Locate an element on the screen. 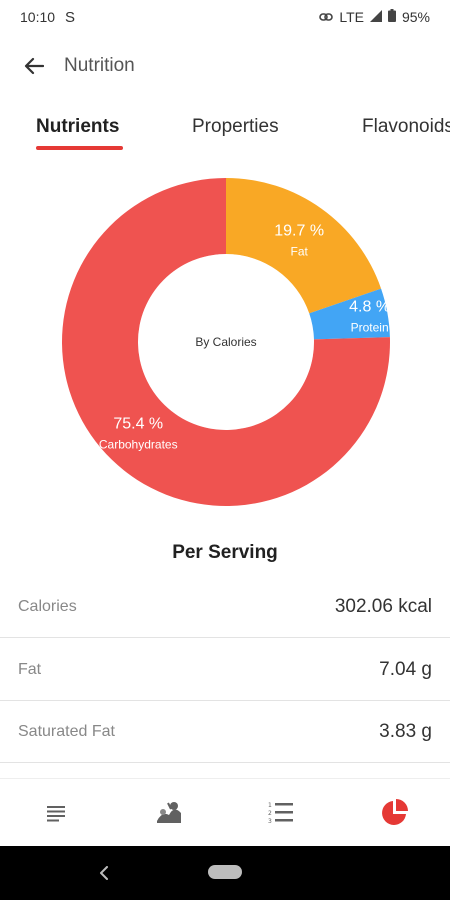 This screenshot has width=450, height=900. nutrient-row: Fat 7.04 g is located at coordinates (225, 670).